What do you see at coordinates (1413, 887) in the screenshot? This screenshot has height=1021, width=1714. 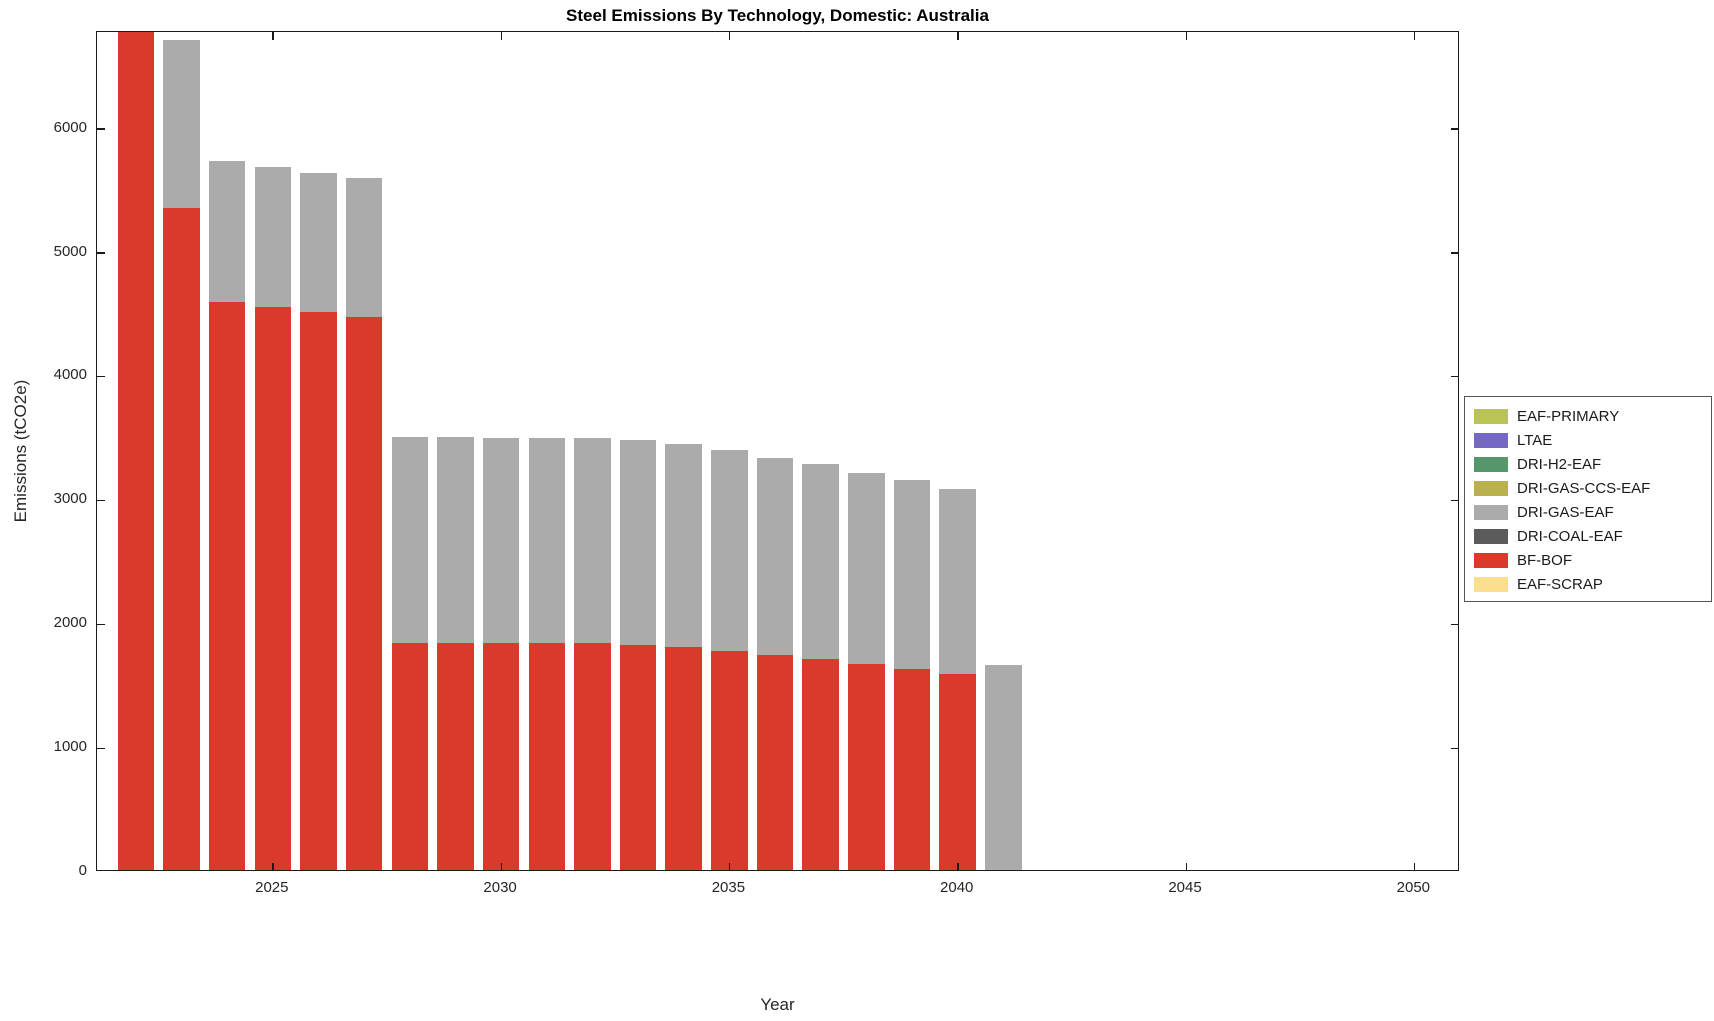 I see `x-tick-label: 2050` at bounding box center [1413, 887].